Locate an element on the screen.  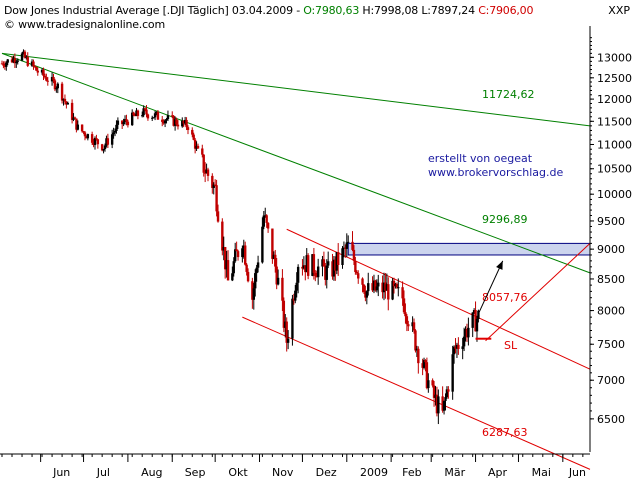
y-tick-label: 12000 is located at coordinates (614, 99).